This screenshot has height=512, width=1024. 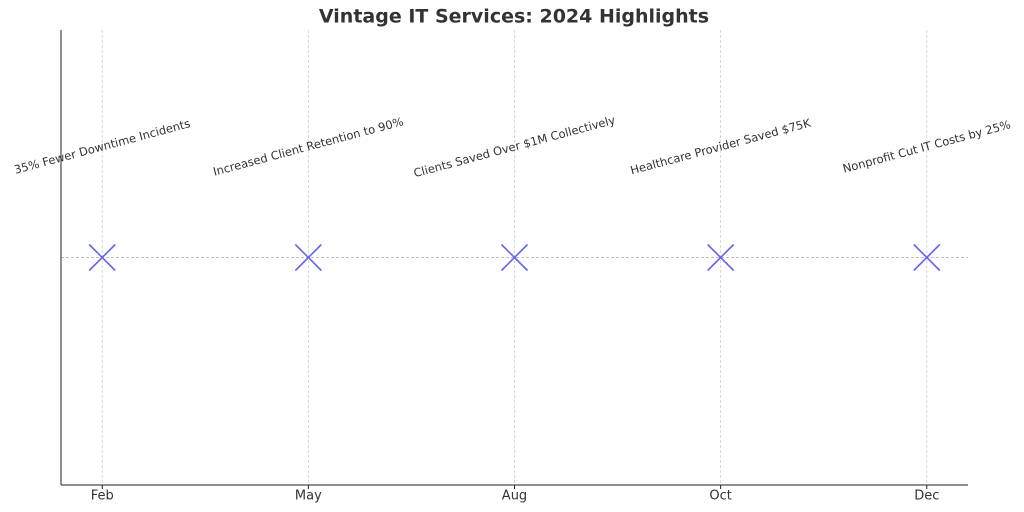 I want to click on annotation: Increased Client Retention to 90%, so click(x=308, y=146).